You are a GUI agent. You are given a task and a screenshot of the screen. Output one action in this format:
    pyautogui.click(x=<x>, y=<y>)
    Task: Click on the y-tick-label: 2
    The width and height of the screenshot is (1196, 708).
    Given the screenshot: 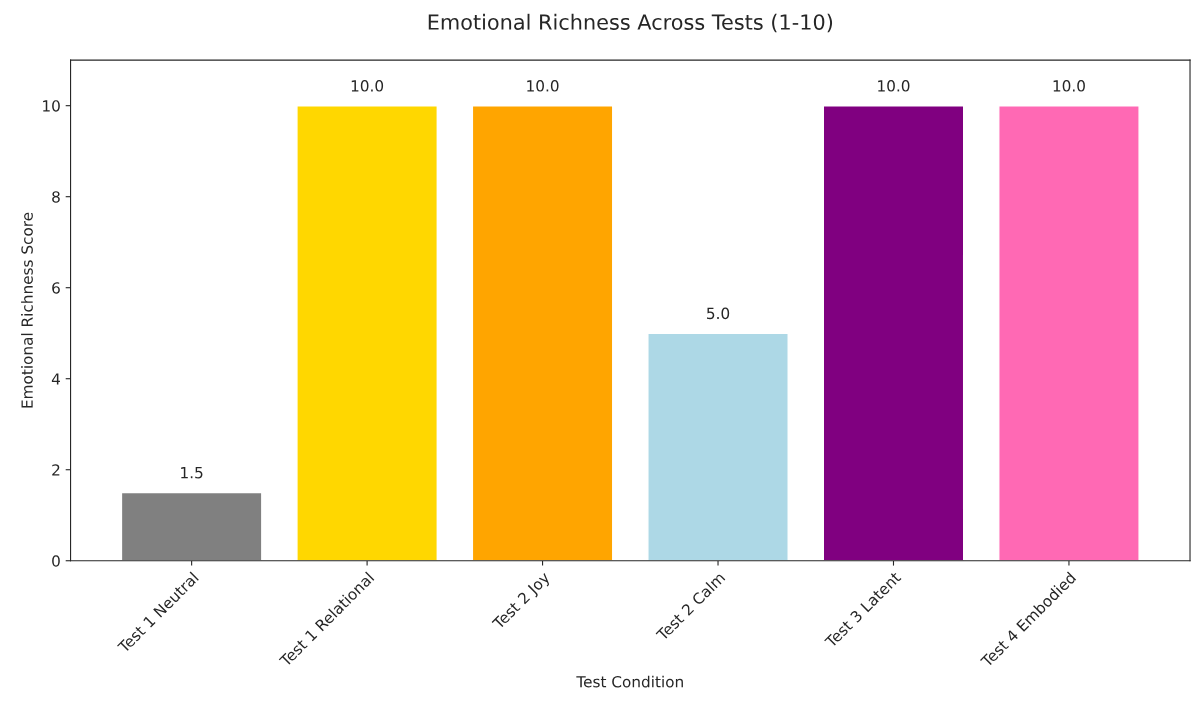 What is the action you would take?
    pyautogui.click(x=56, y=470)
    